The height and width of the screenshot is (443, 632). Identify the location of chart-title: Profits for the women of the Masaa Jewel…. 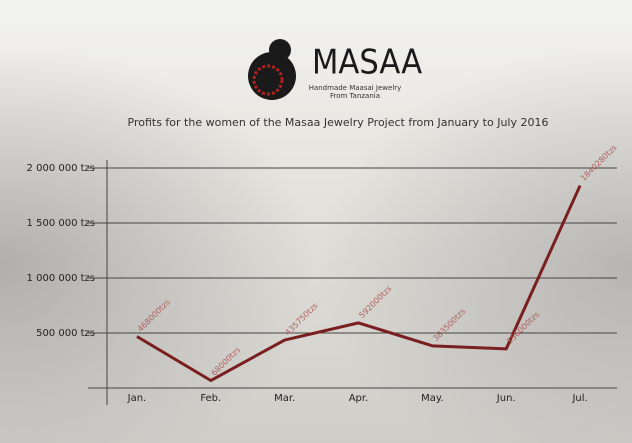
(338, 122).